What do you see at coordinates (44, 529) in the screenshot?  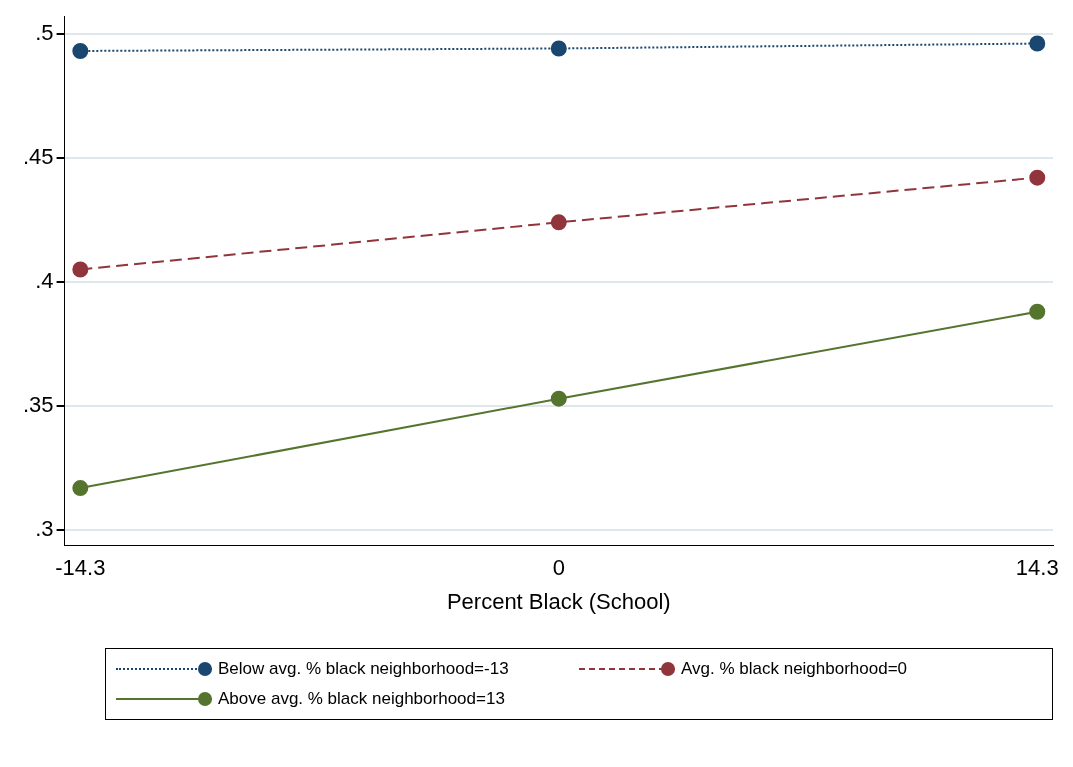 I see `y-tick-label: .3` at bounding box center [44, 529].